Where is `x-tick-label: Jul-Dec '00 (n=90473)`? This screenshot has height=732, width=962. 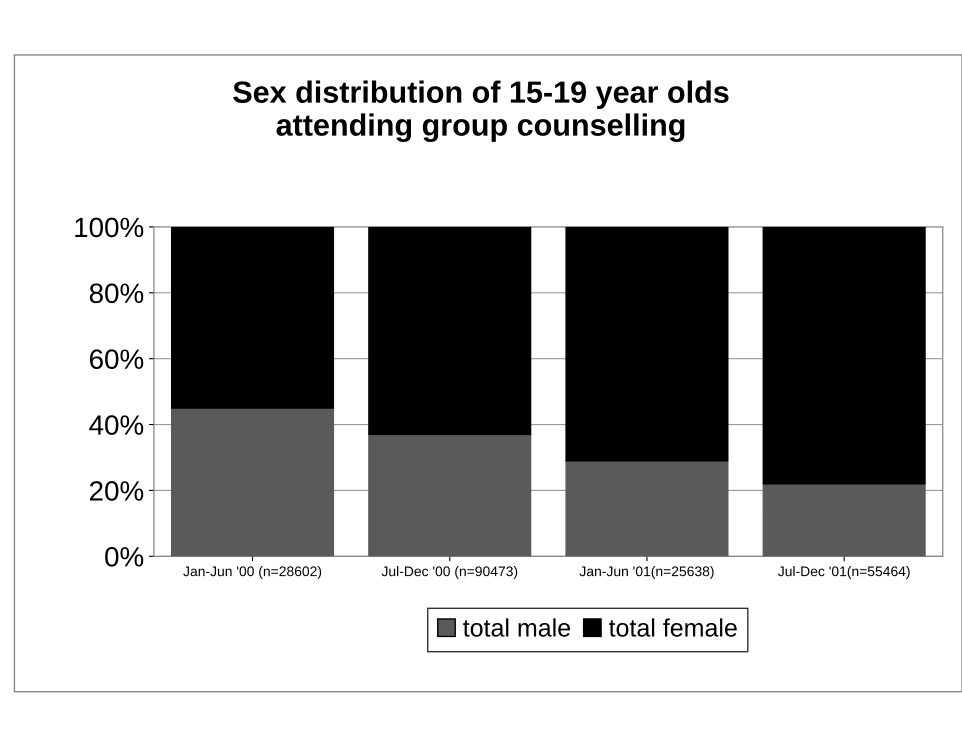
x-tick-label: Jul-Dec '00 (n=90473) is located at coordinates (450, 572).